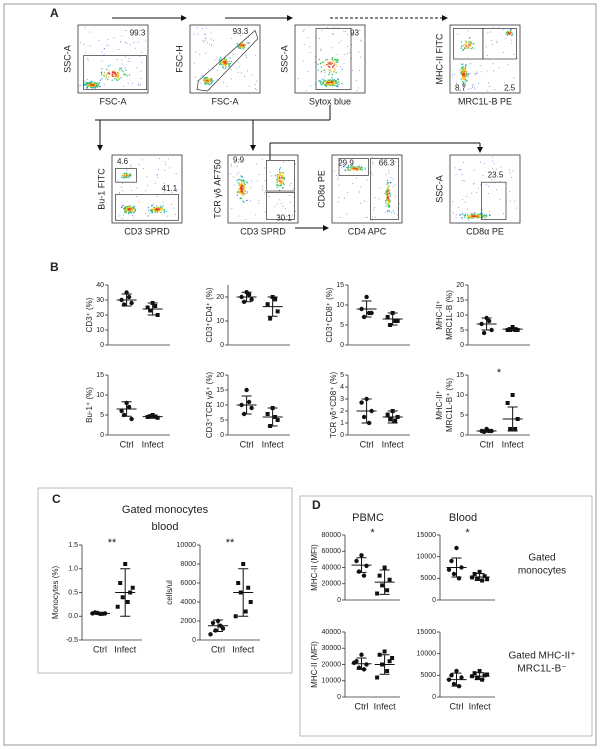 Image resolution: width=600 pixels, height=749 pixels. I want to click on y-tick-label: 2000, so click(188, 621).